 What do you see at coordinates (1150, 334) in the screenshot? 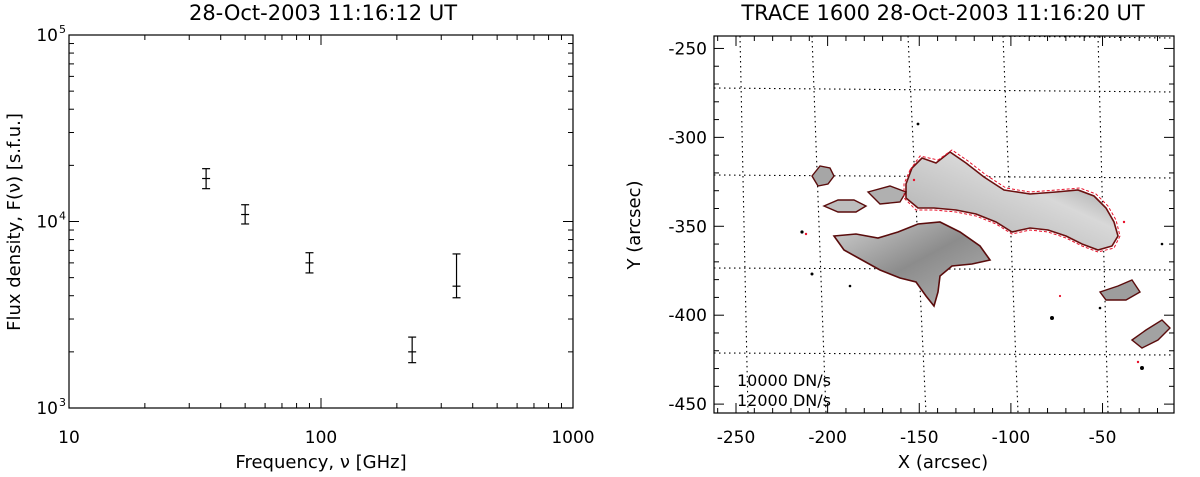
I see `corner-patch` at bounding box center [1150, 334].